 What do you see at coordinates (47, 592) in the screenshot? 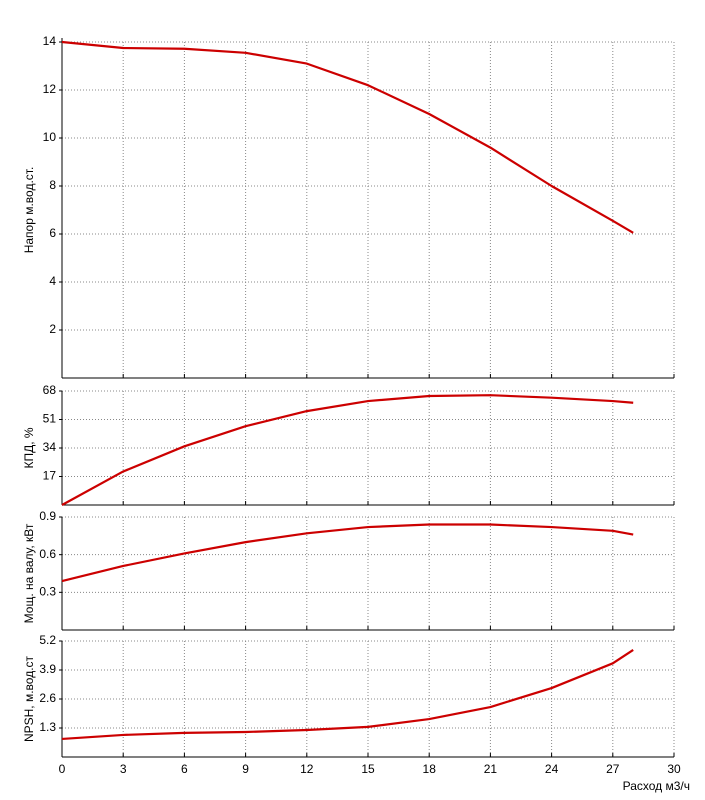
I see `y-tick-label: 0.3` at bounding box center [47, 592].